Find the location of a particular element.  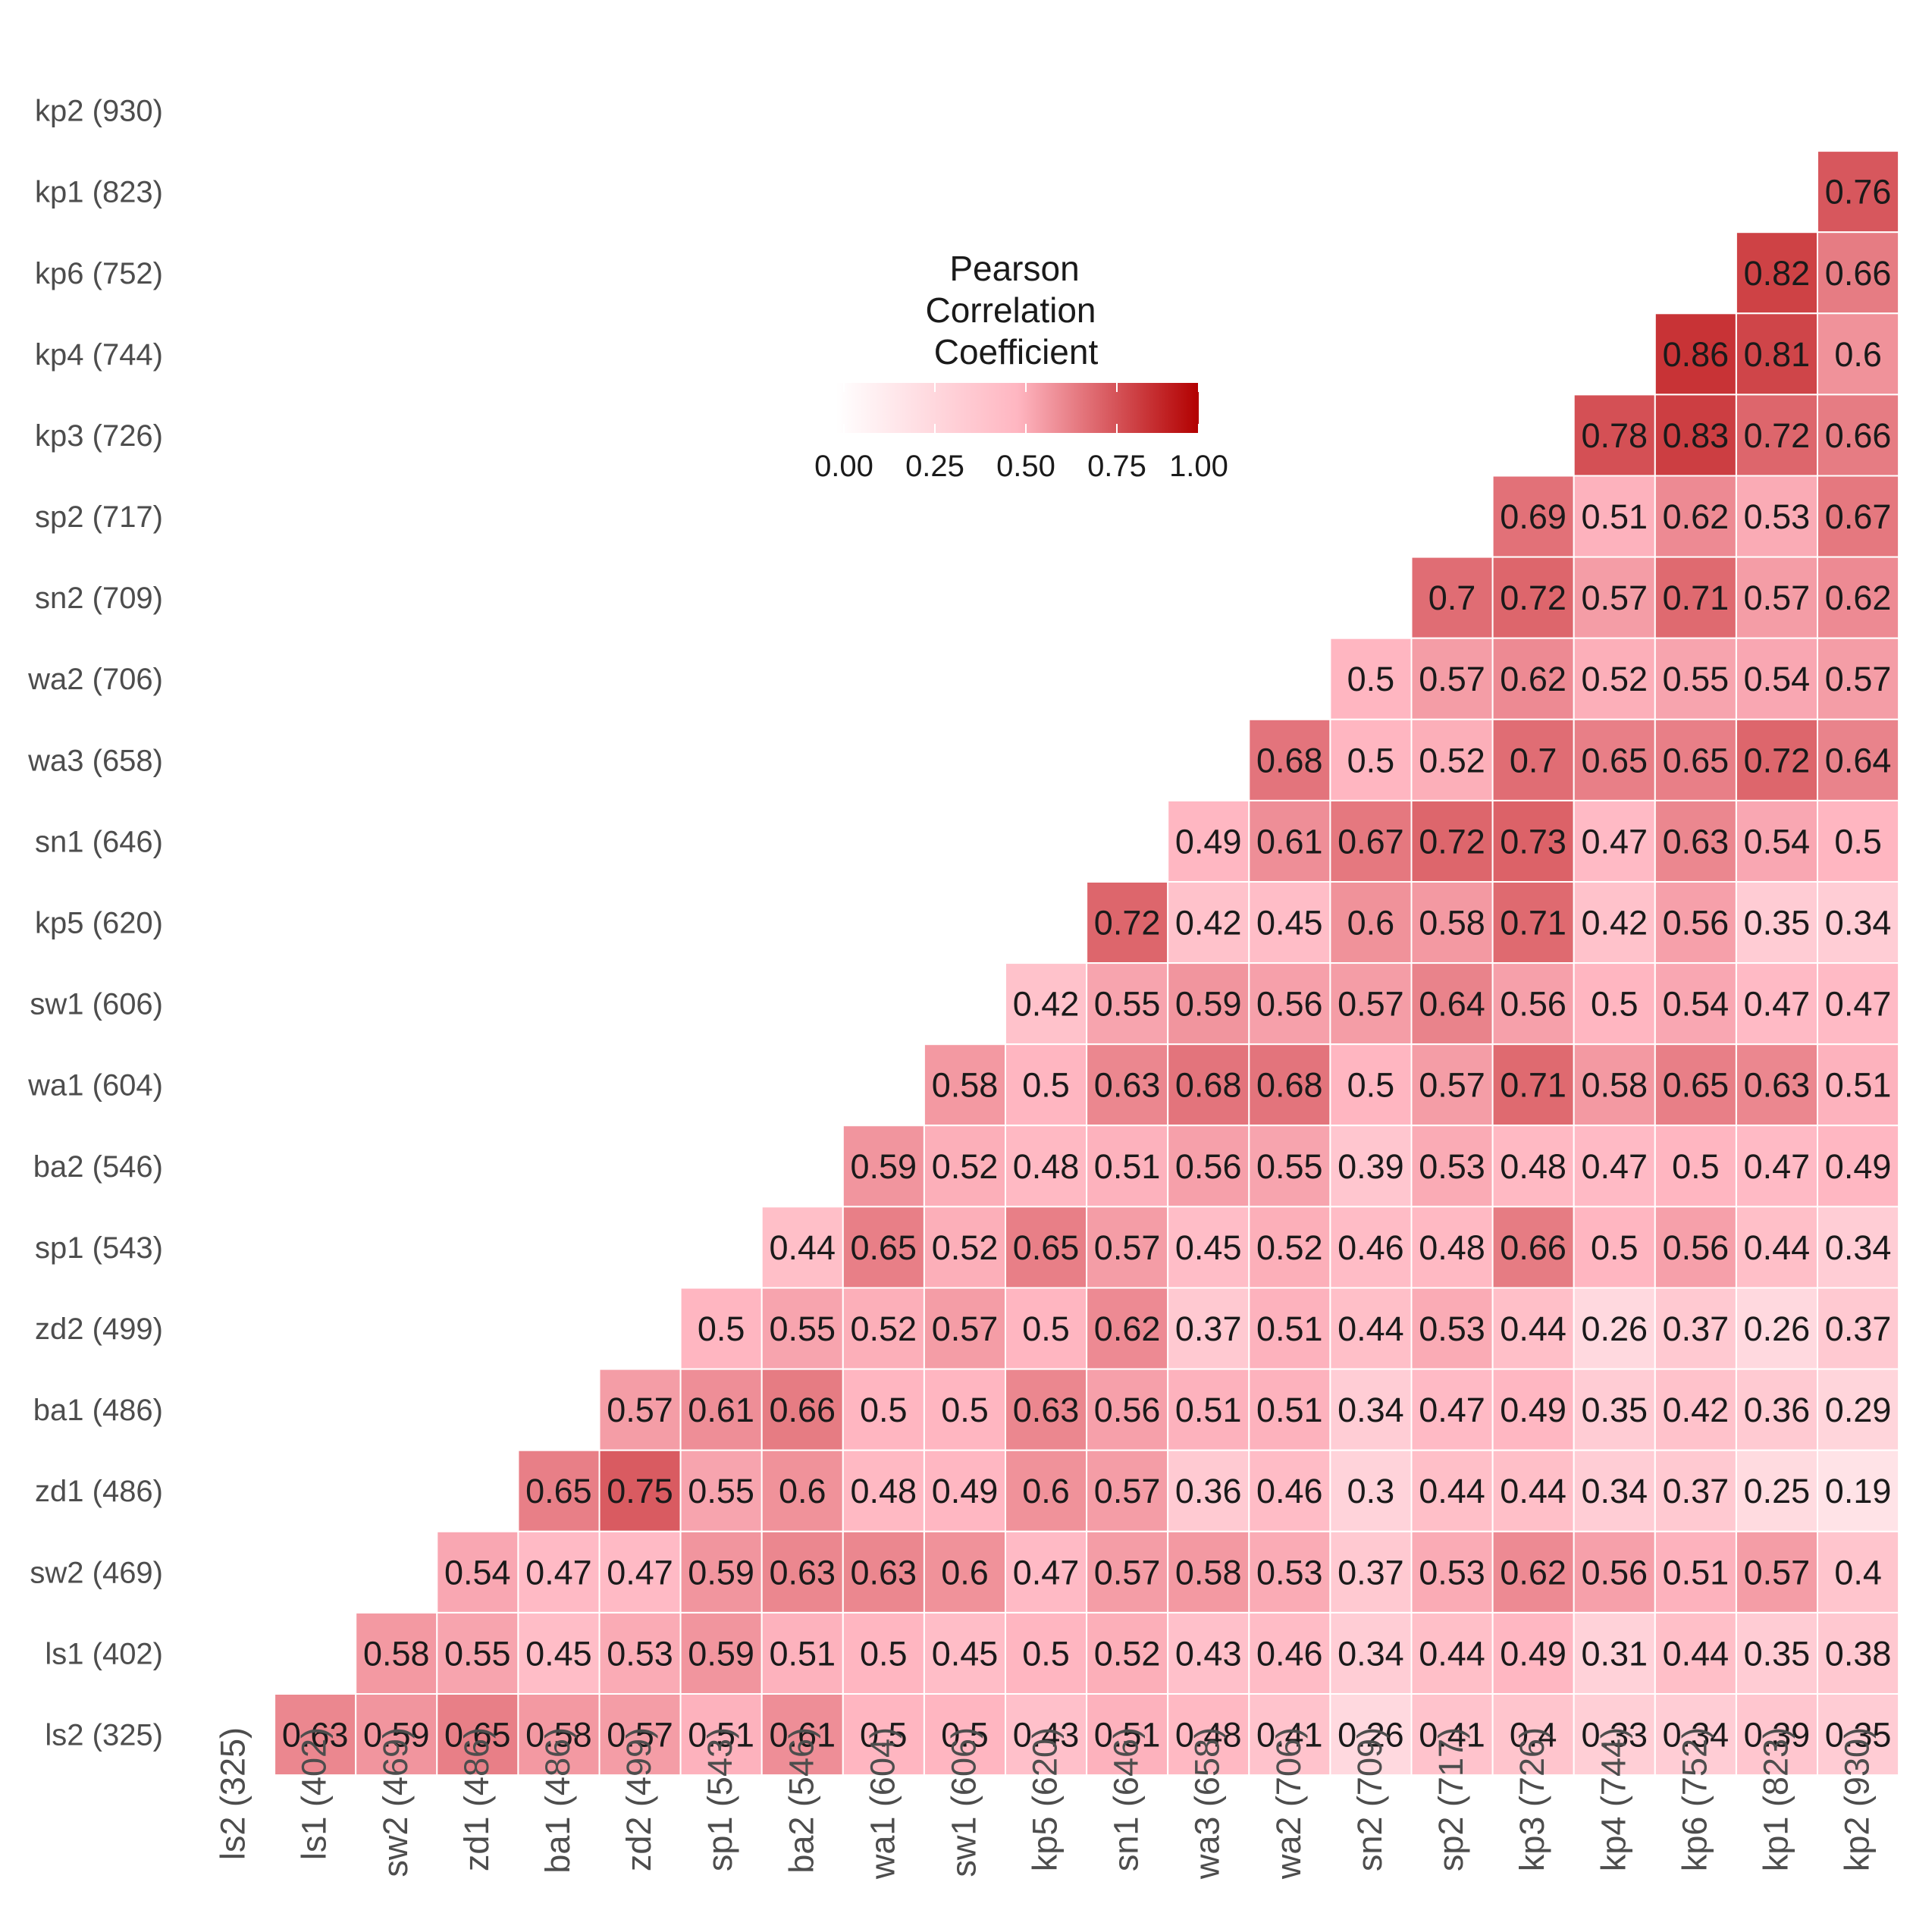

cell-value-label: 0.33 is located at coordinates (1615, 1735).